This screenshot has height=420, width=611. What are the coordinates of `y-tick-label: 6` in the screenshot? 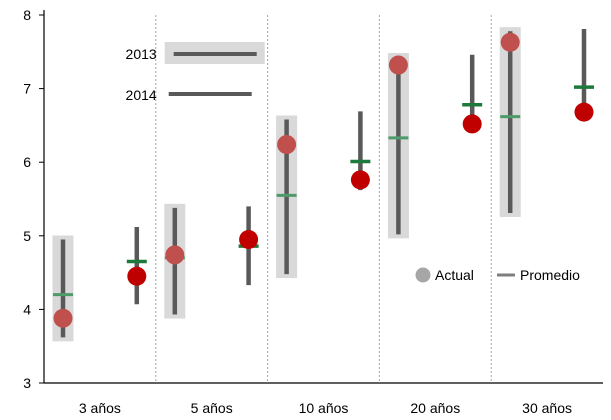 It's located at (27, 162).